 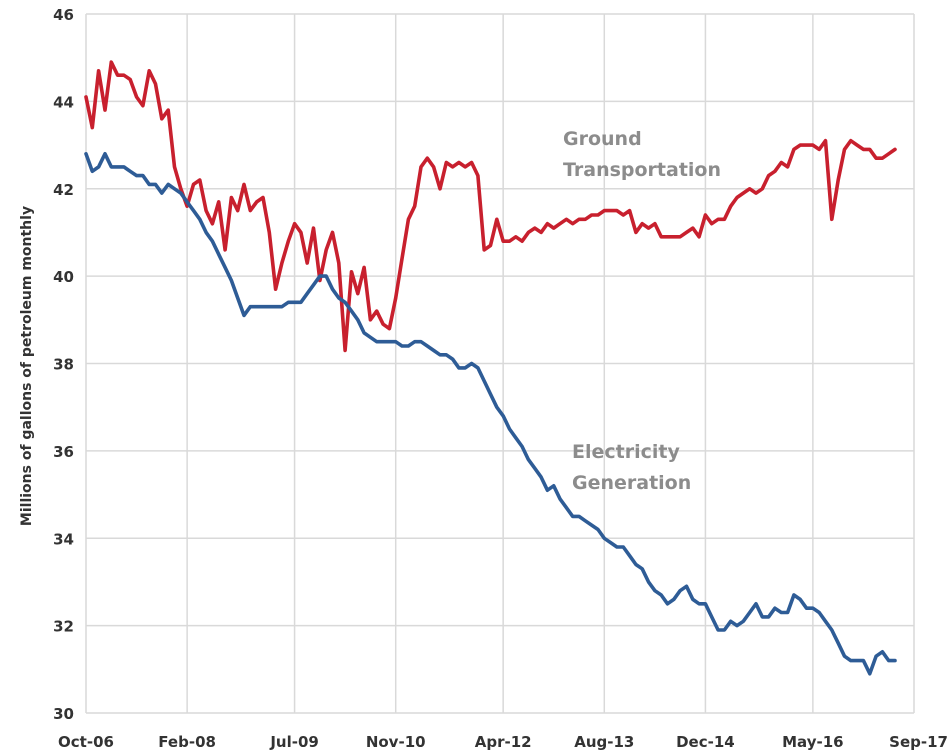 What do you see at coordinates (63, 539) in the screenshot?
I see `y-tick-label: 34` at bounding box center [63, 539].